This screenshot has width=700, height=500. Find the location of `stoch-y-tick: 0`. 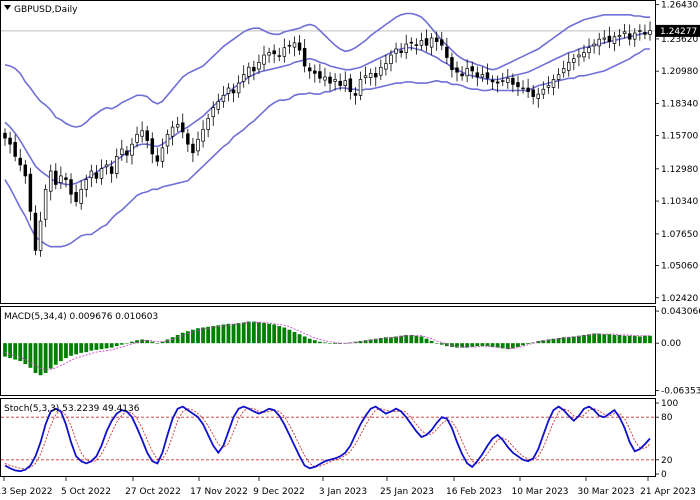

stoch-y-tick: 0 is located at coordinates (664, 475).